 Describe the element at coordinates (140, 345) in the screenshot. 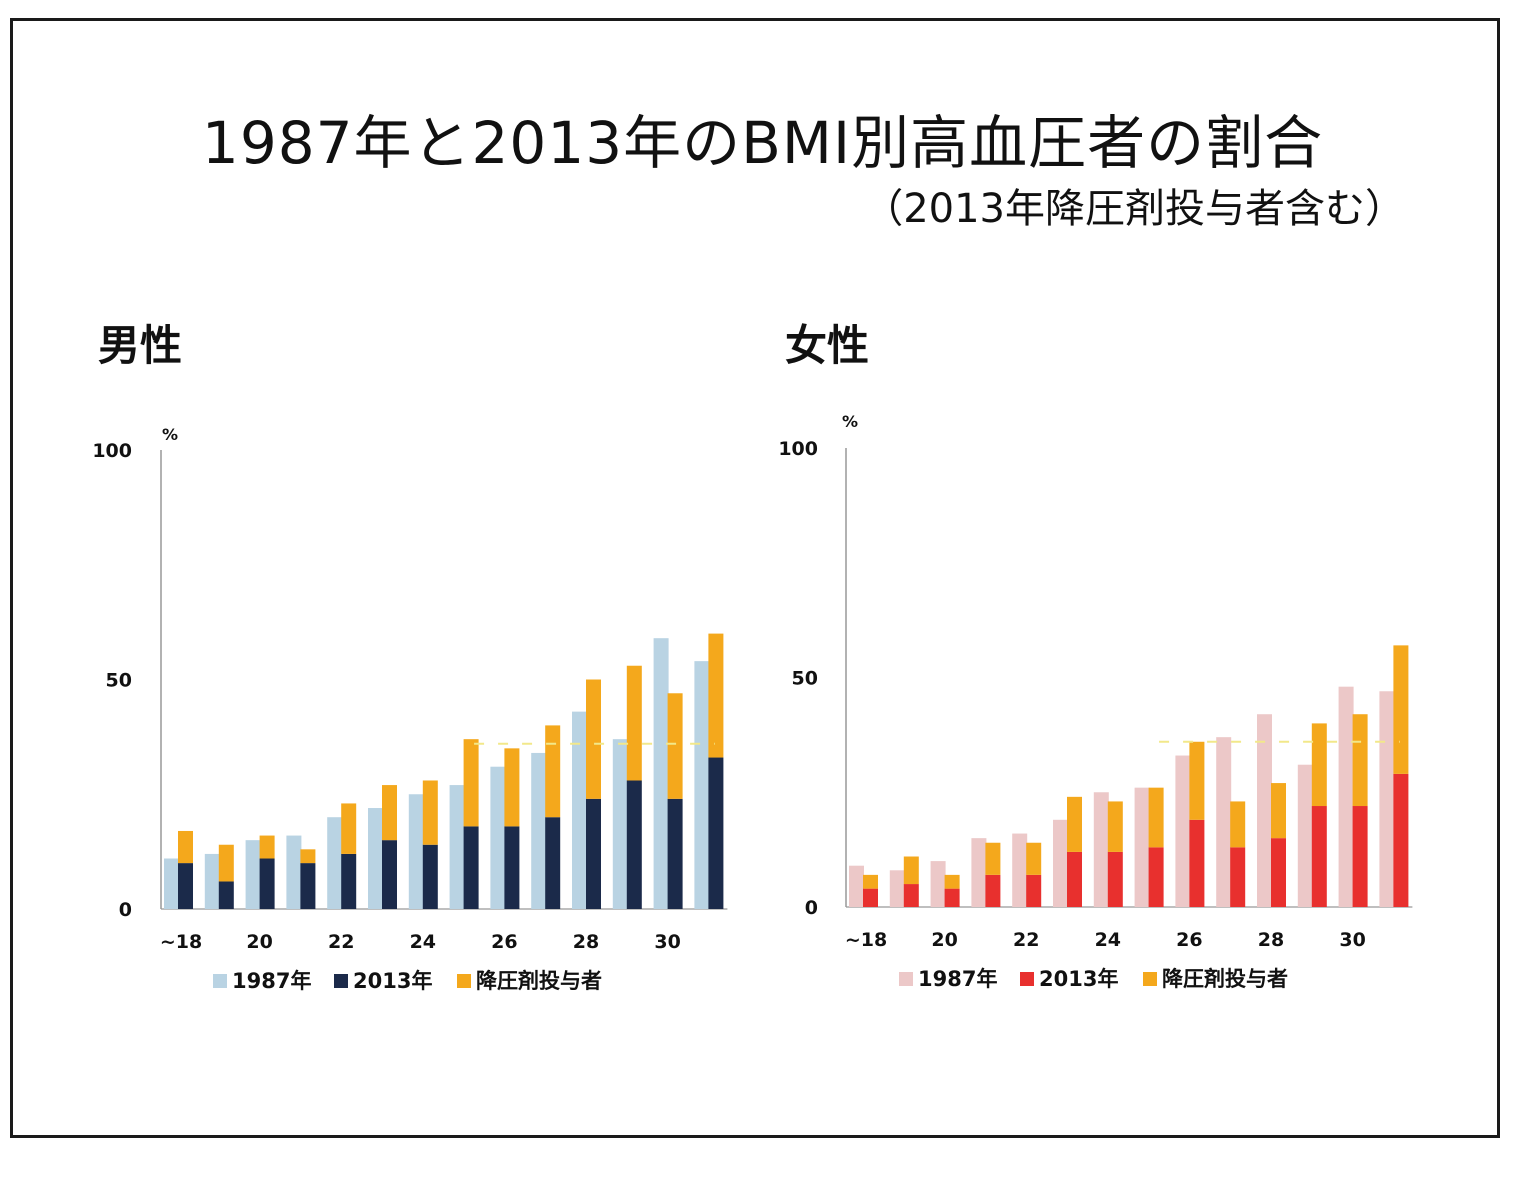

I see `male-panel-title: 男性` at that location.